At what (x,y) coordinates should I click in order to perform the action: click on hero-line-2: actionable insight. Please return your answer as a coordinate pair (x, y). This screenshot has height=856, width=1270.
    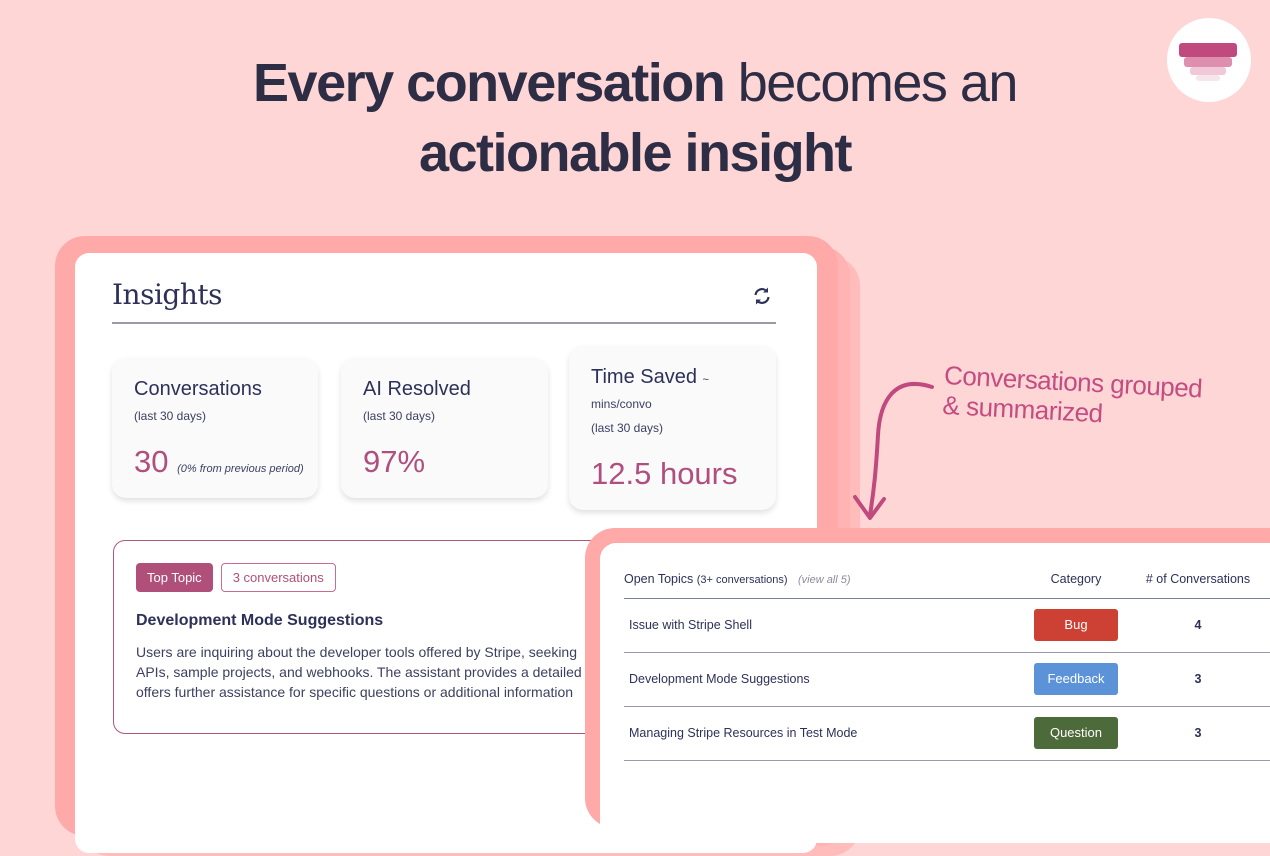
    Looking at the image, I should click on (635, 153).